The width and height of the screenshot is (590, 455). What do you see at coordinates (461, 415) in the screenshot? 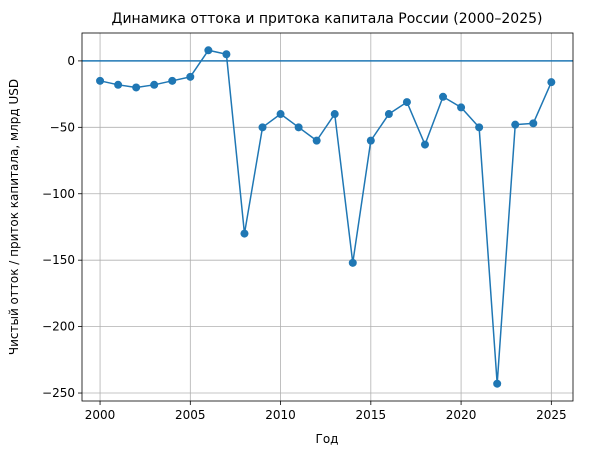
I see `x-tick-label: 2020` at bounding box center [461, 415].